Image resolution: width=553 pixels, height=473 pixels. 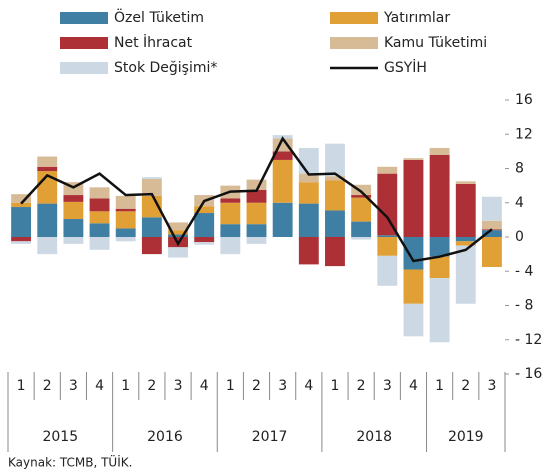 What do you see at coordinates (519, 169) in the screenshot?
I see `y-tick-label: 8` at bounding box center [519, 169].